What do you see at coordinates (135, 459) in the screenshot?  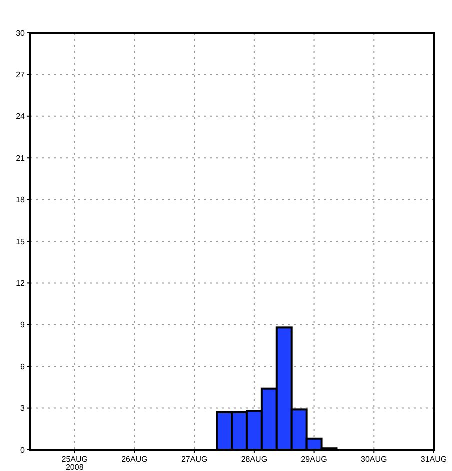 I see `x-tick-label: 26AUG` at bounding box center [135, 459].